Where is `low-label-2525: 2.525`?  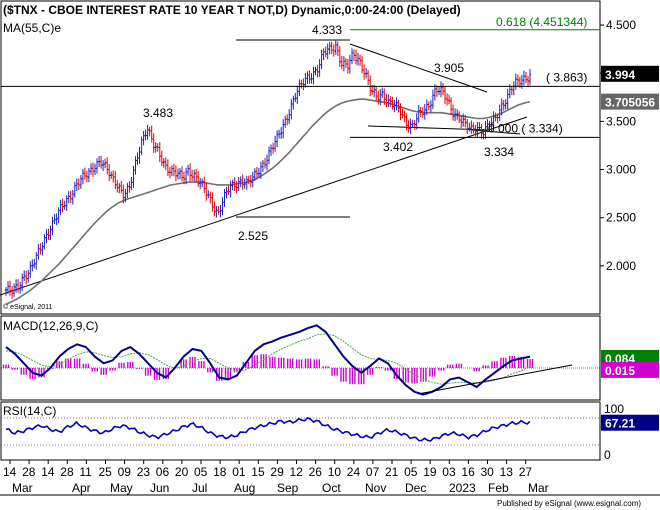
low-label-2525: 2.525 is located at coordinates (253, 236).